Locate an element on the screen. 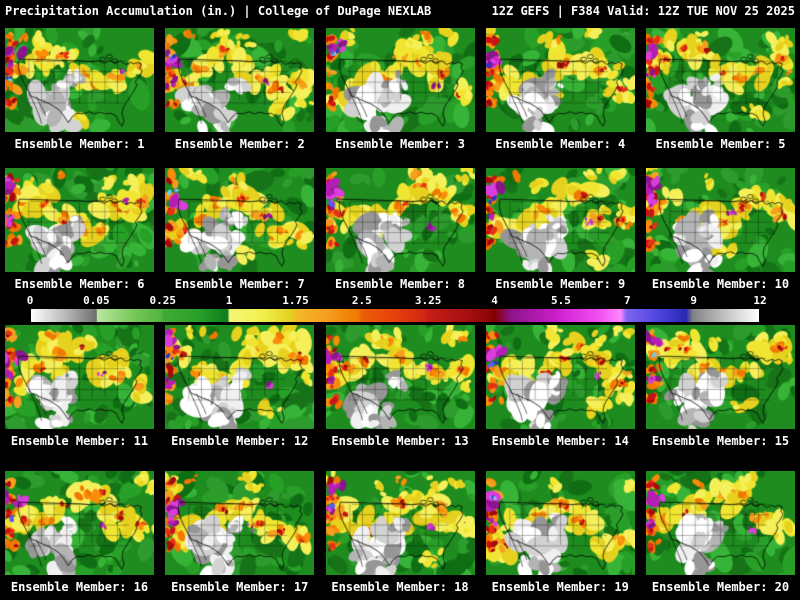 The image size is (800, 600). ensemble-panel-2: Ensemble Member: 2 is located at coordinates (240, 90).